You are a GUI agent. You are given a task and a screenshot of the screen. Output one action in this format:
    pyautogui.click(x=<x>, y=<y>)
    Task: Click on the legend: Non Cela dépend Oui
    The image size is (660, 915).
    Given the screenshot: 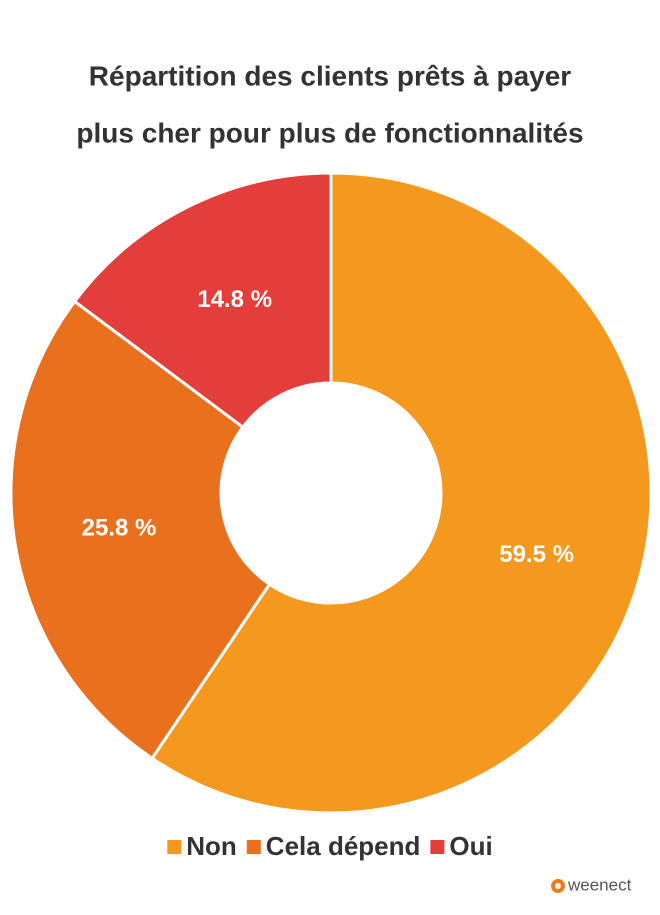 What is the action you would take?
    pyautogui.click(x=330, y=846)
    